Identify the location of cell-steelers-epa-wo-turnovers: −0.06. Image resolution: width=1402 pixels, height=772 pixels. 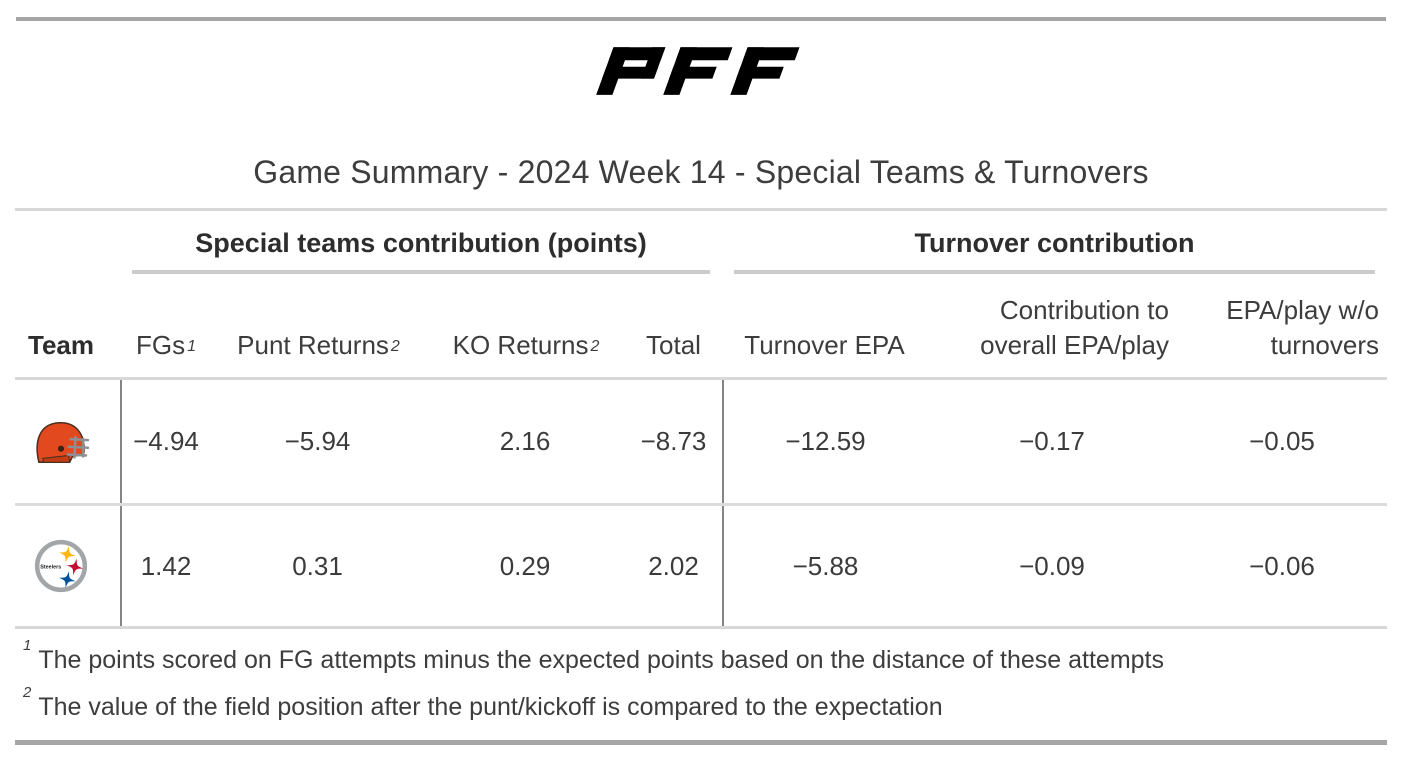
(1282, 565).